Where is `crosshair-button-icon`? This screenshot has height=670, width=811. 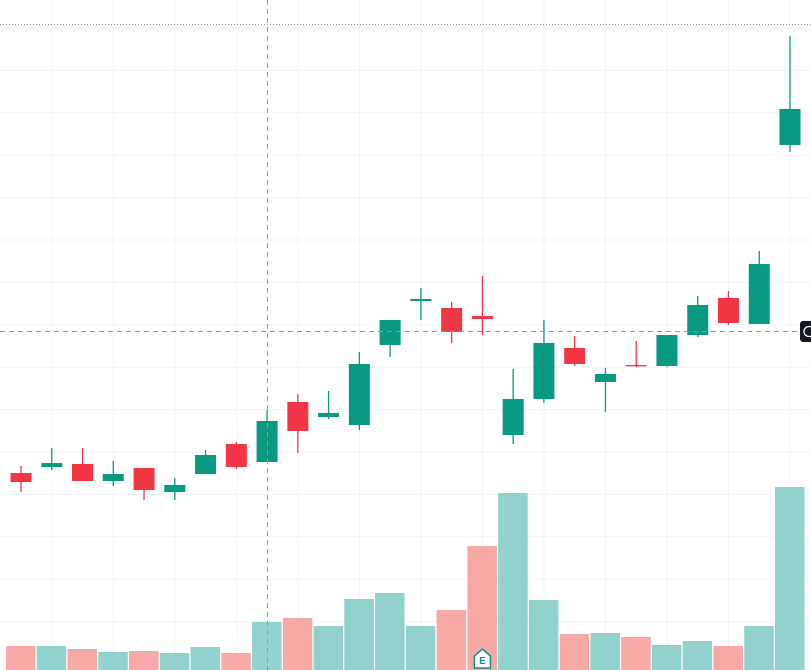
crosshair-button-icon is located at coordinates (807, 331).